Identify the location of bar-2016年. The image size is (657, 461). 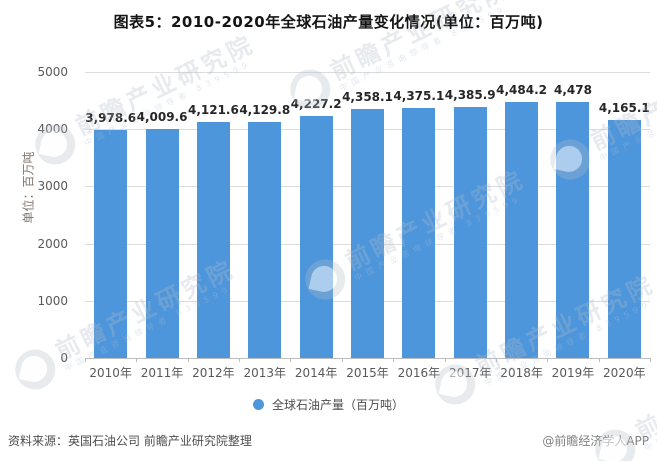
(419, 232).